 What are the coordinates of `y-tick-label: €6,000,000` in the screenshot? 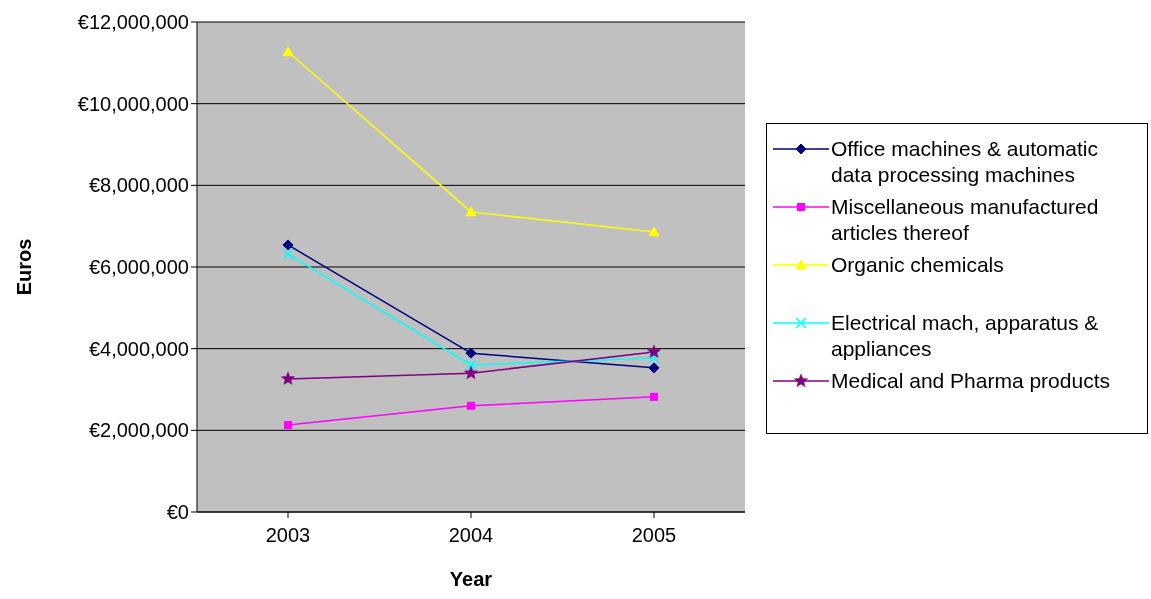 It's located at (138, 267).